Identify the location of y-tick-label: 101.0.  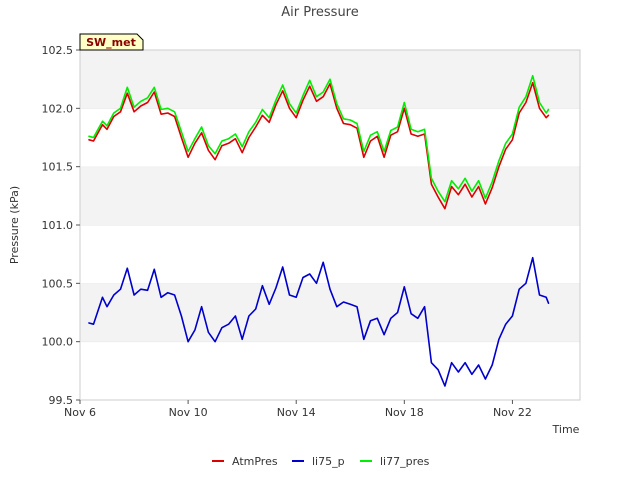
(58, 225).